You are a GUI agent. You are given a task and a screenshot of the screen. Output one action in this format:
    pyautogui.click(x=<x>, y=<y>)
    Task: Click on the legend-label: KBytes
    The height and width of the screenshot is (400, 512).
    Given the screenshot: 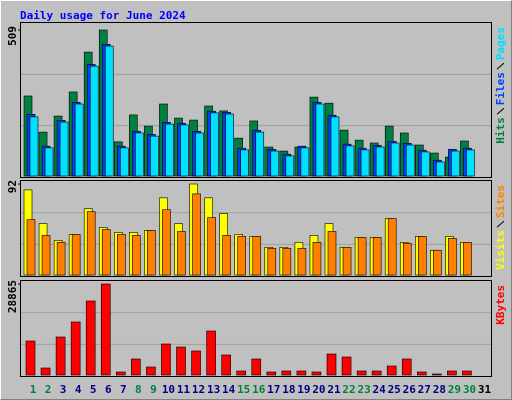 What is the action you would take?
    pyautogui.click(x=500, y=305)
    